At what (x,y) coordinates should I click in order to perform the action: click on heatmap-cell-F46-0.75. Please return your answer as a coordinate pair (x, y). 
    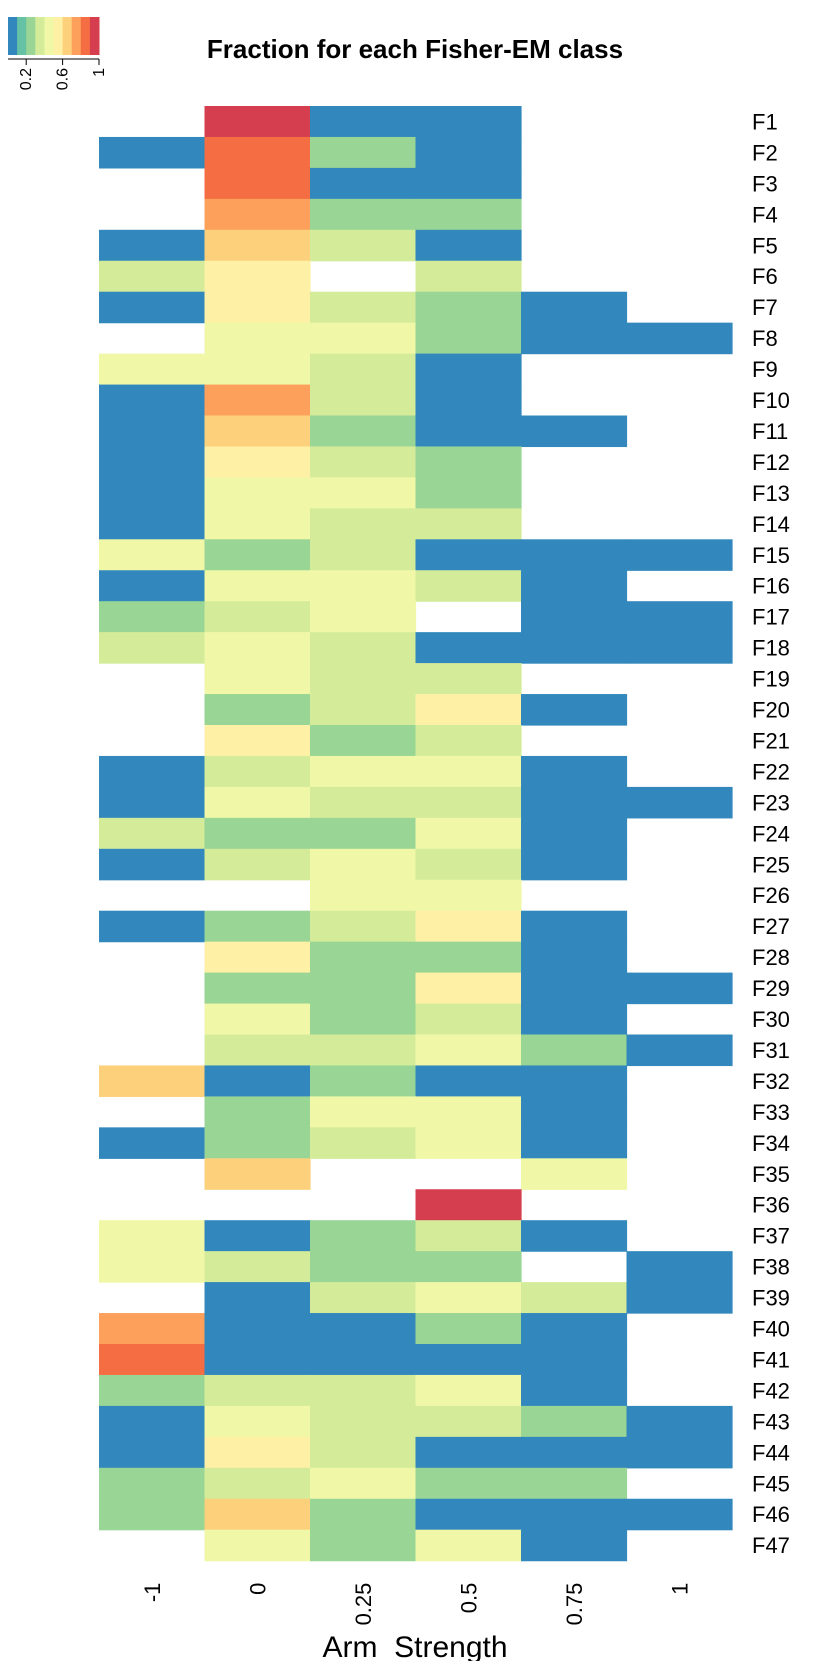
    Looking at the image, I should click on (574, 1514).